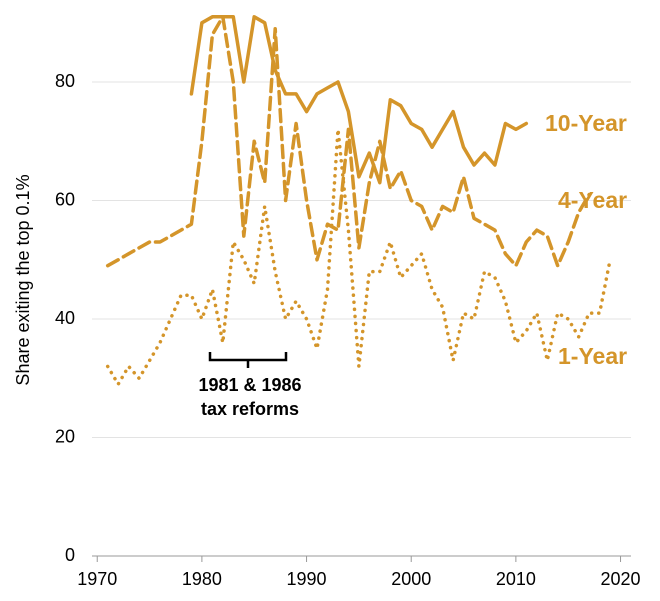  What do you see at coordinates (65, 436) in the screenshot?
I see `y-tick-label: 20` at bounding box center [65, 436].